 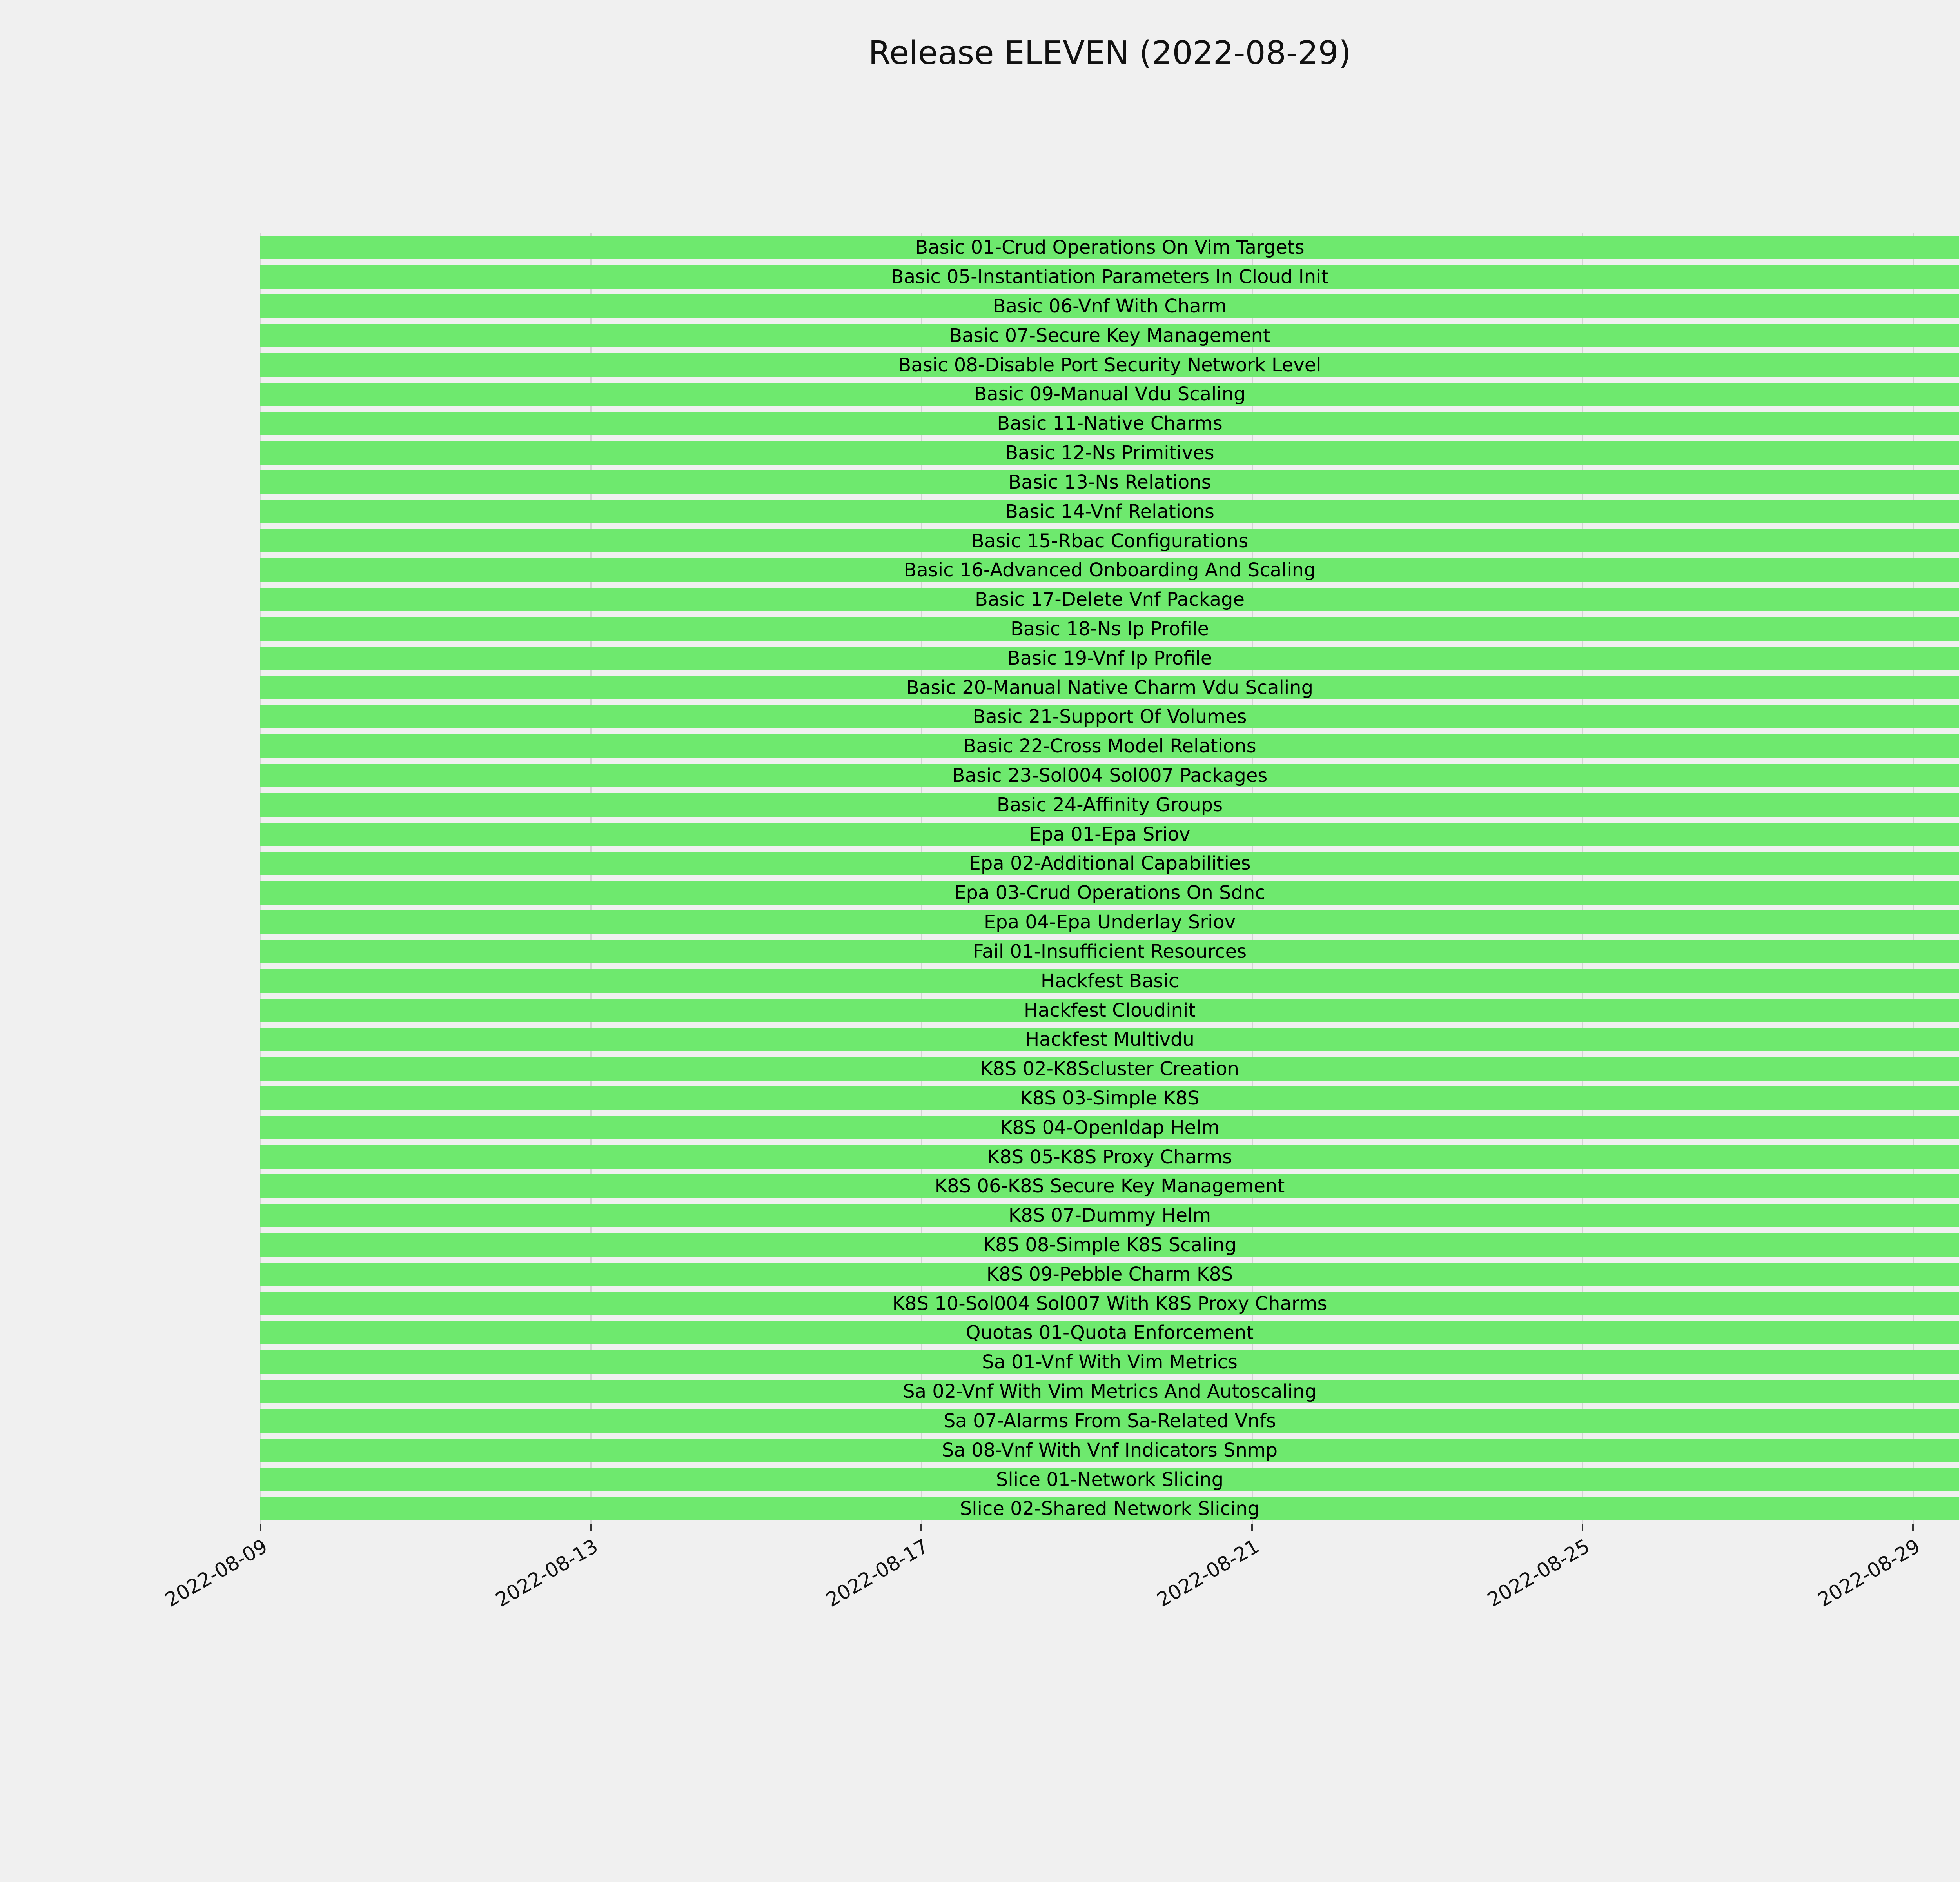 I want to click on gantt-row: Quotas 01-Quota Enforcement, so click(x=1109, y=1333).